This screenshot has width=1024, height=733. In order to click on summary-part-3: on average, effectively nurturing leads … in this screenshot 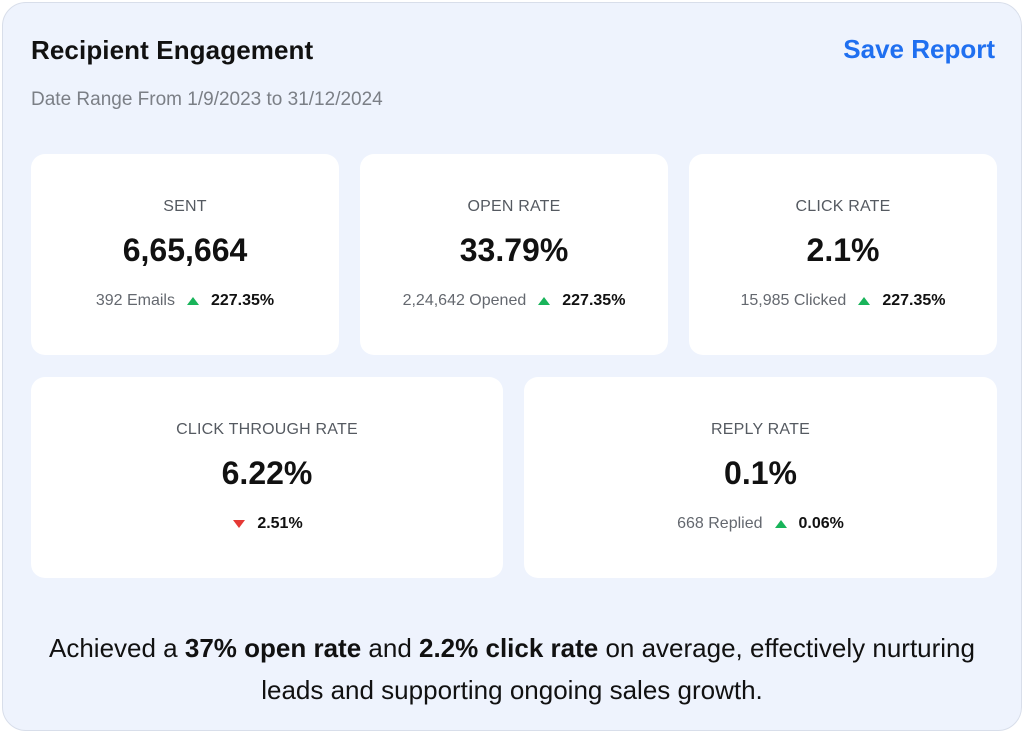, I will do `click(618, 669)`.